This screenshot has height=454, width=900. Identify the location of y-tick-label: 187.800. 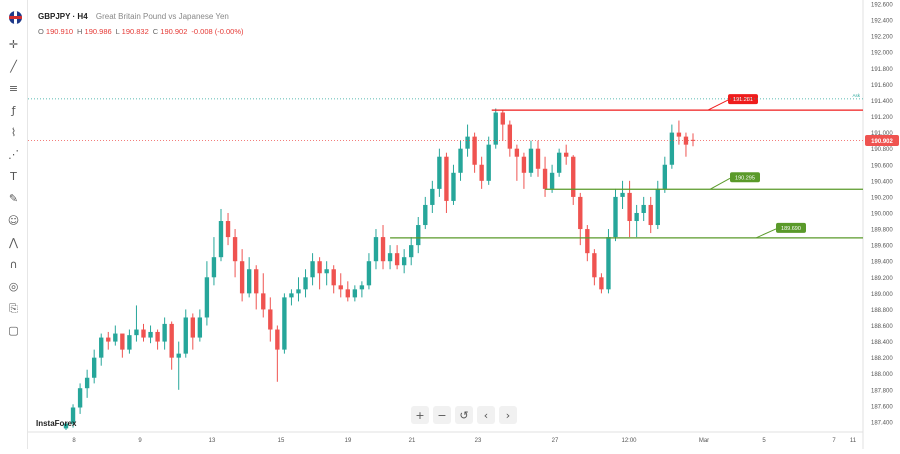
(882, 391).